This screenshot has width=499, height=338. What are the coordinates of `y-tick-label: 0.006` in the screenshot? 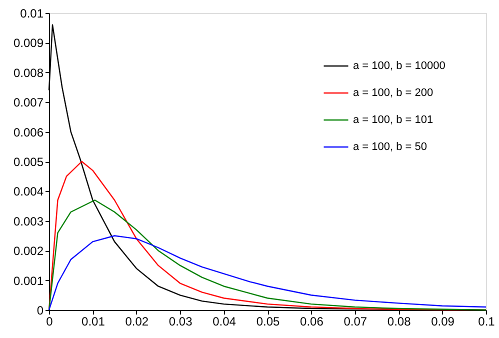 It's located at (28, 132).